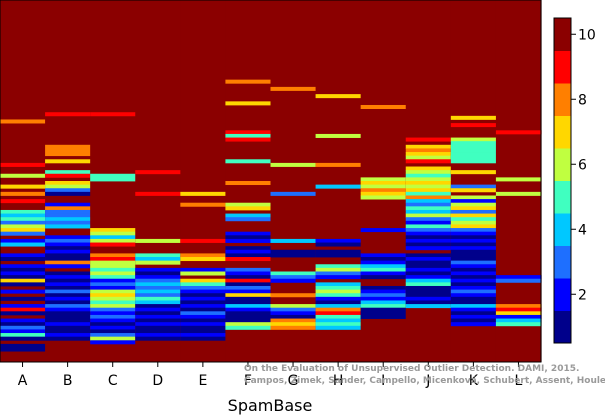  What do you see at coordinates (383, 381) in the screenshot?
I see `x-tick-label-i: I` at bounding box center [383, 381].